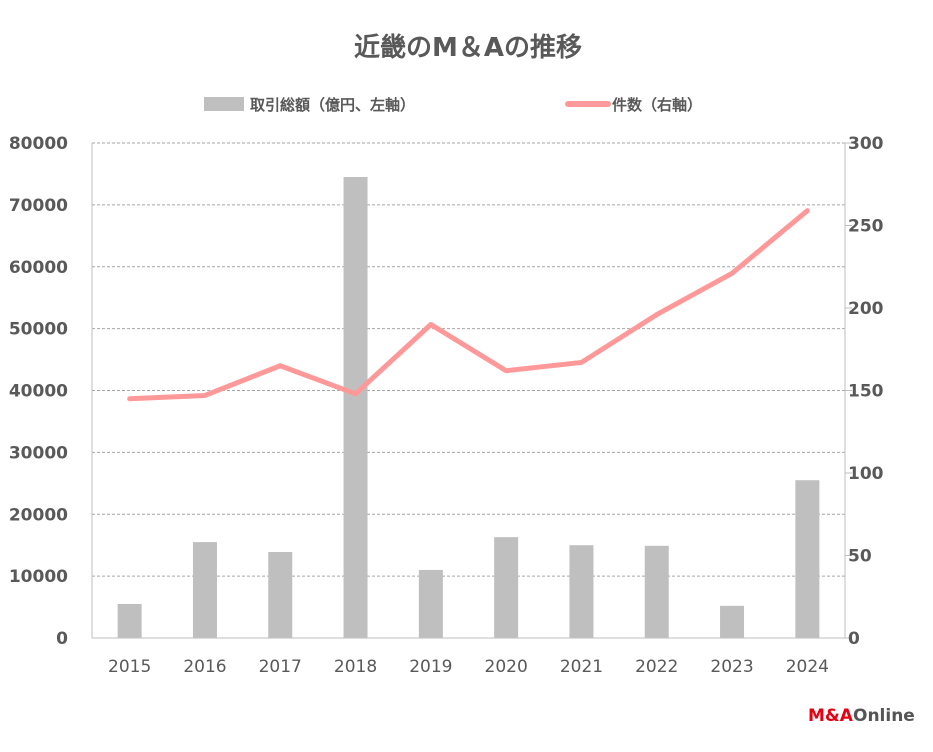 The height and width of the screenshot is (752, 933). What do you see at coordinates (860, 557) in the screenshot?
I see `y-right-tick: 50` at bounding box center [860, 557].